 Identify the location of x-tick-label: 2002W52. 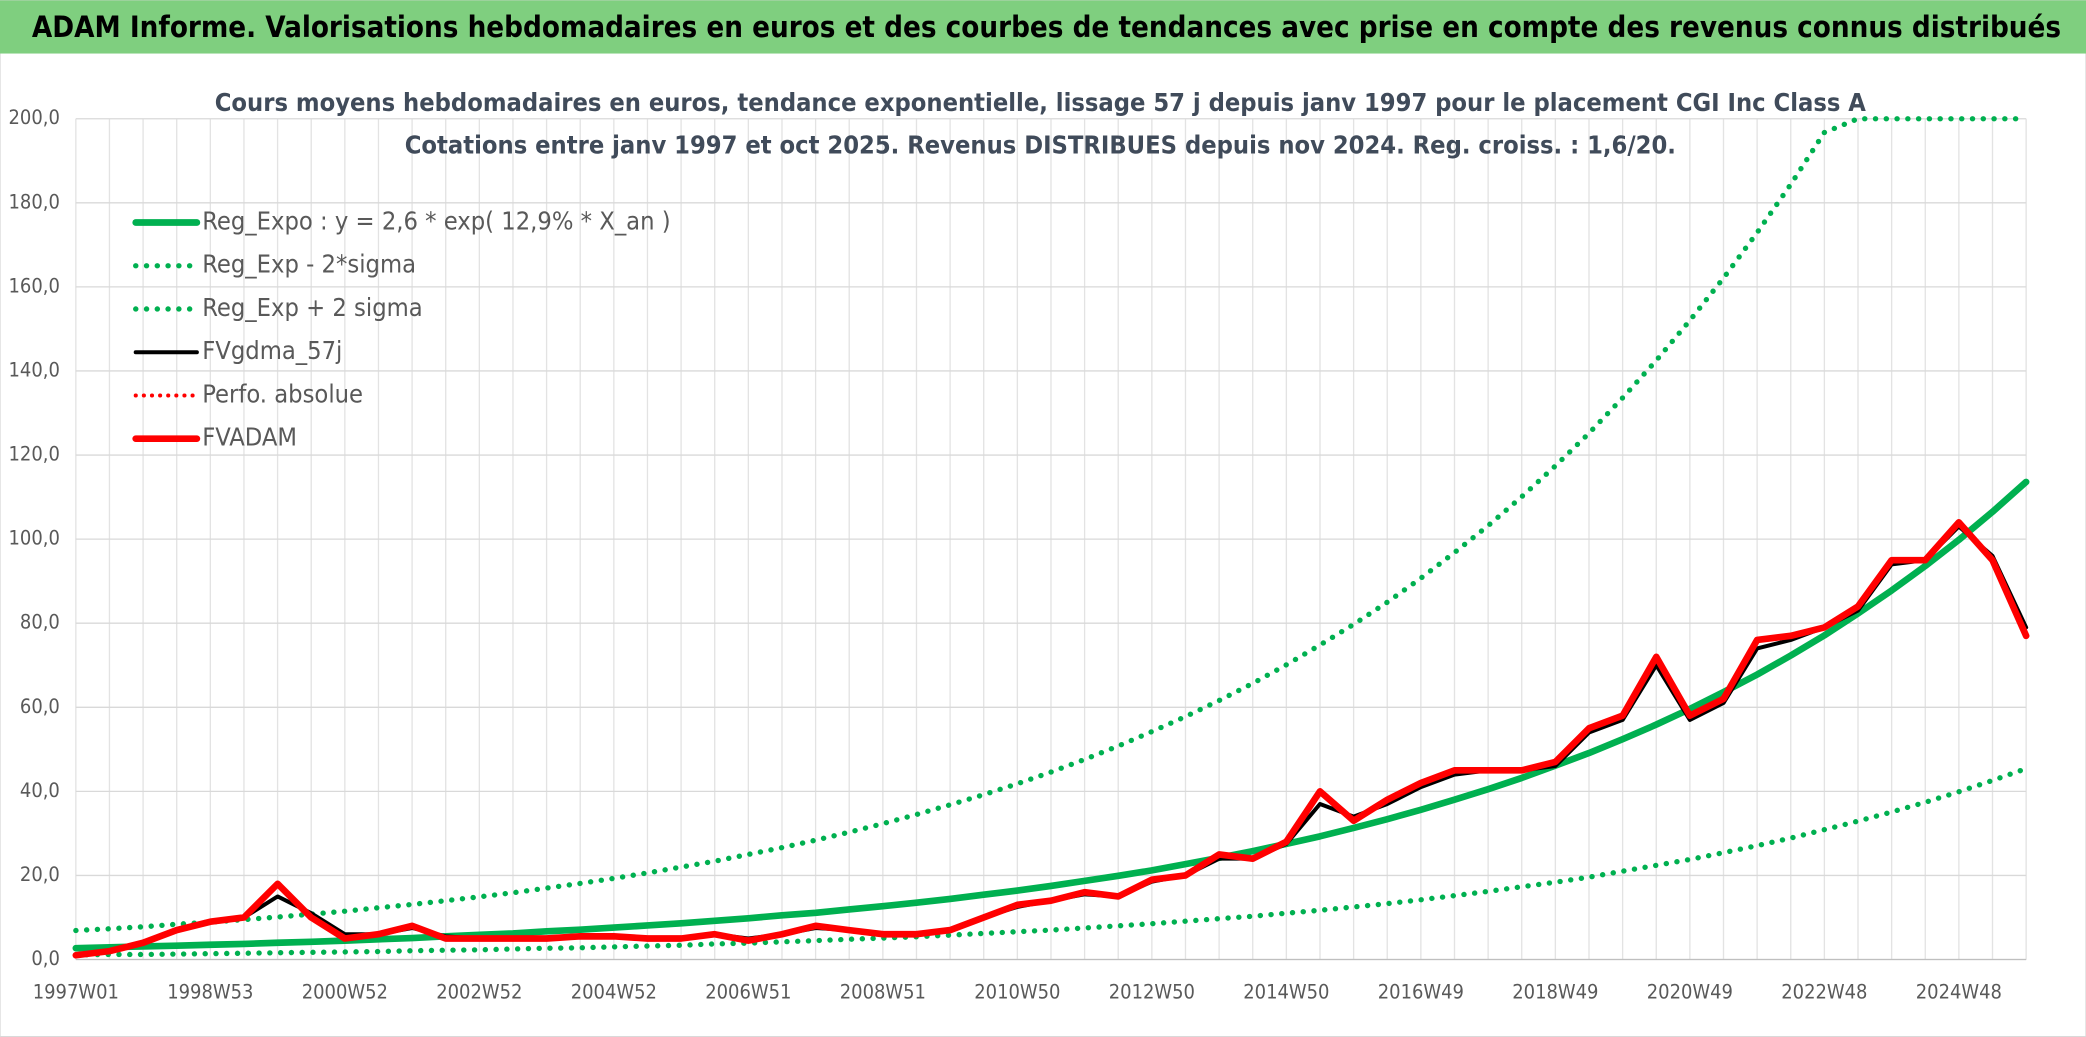
(479, 991).